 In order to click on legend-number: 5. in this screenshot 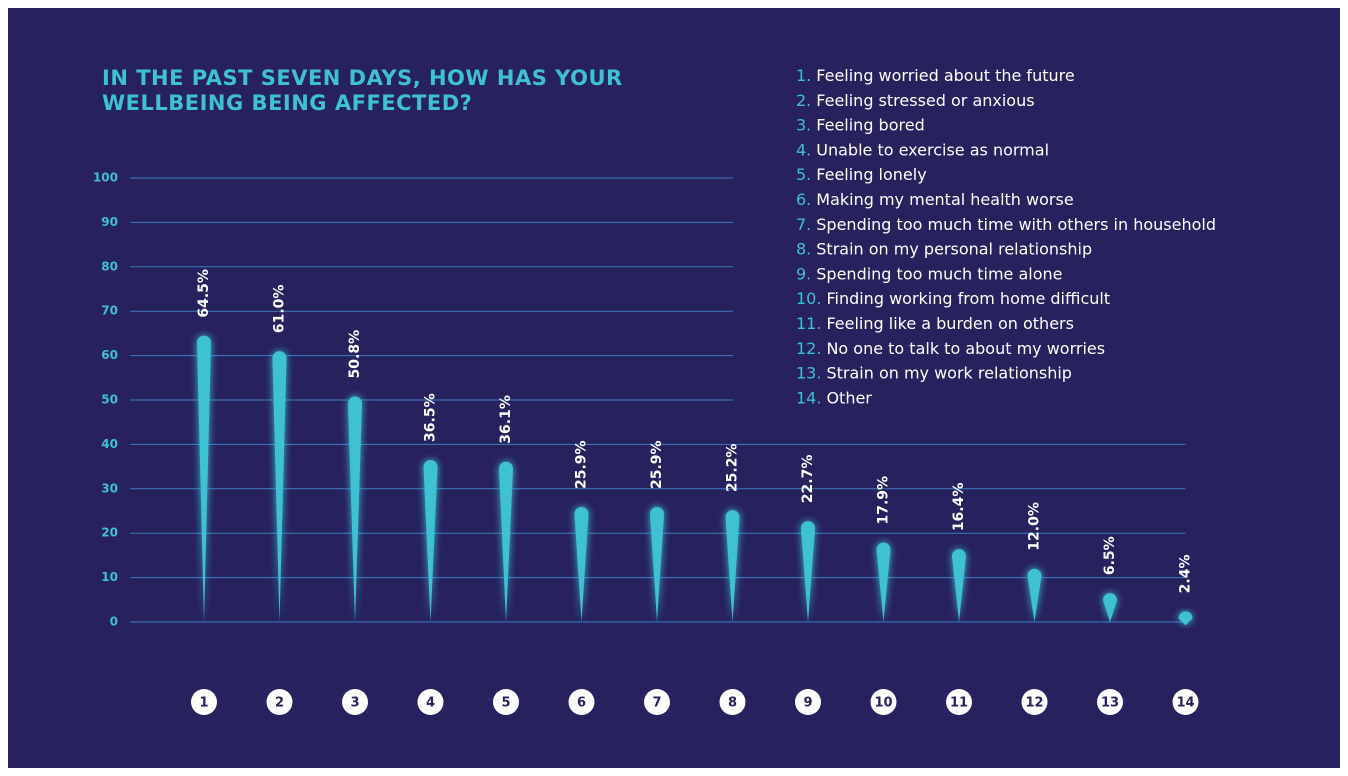, I will do `click(803, 174)`.